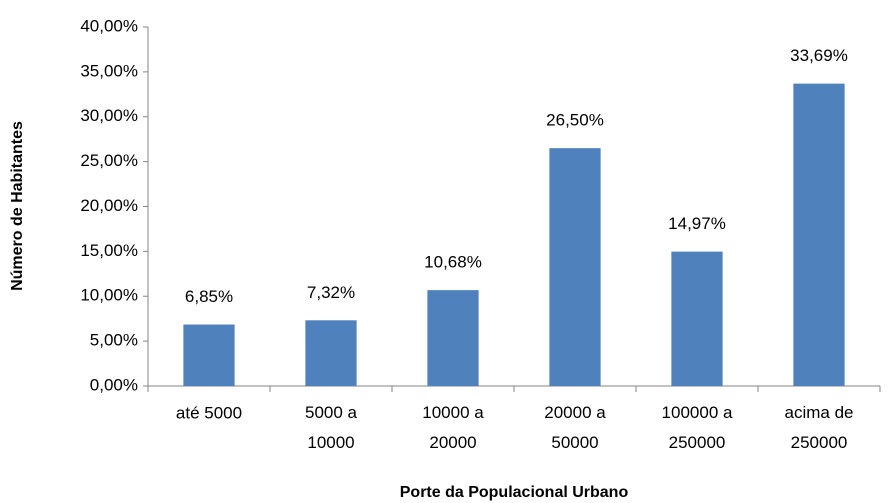 This screenshot has width=892, height=503. What do you see at coordinates (575, 427) in the screenshot?
I see `x-tick-label: 20000 a 50000` at bounding box center [575, 427].